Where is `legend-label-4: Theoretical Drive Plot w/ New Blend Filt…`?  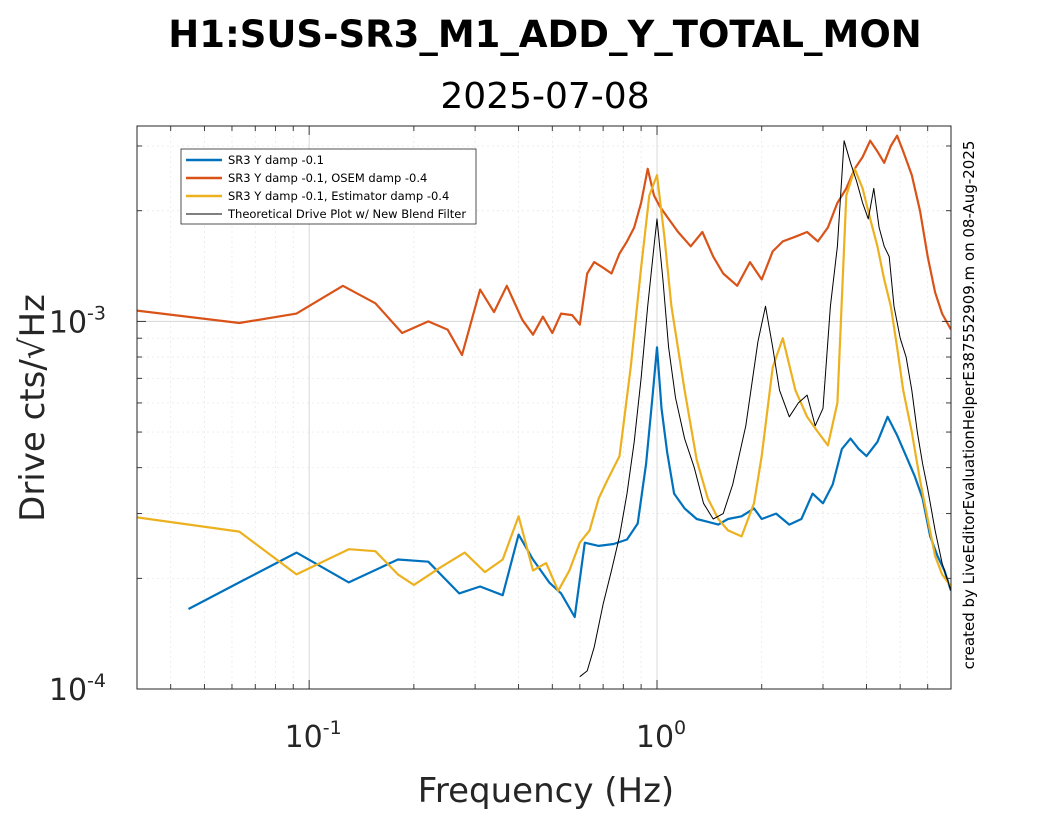
legend-label-4: Theoretical Drive Plot w/ New Blend Filt… is located at coordinates (346, 214).